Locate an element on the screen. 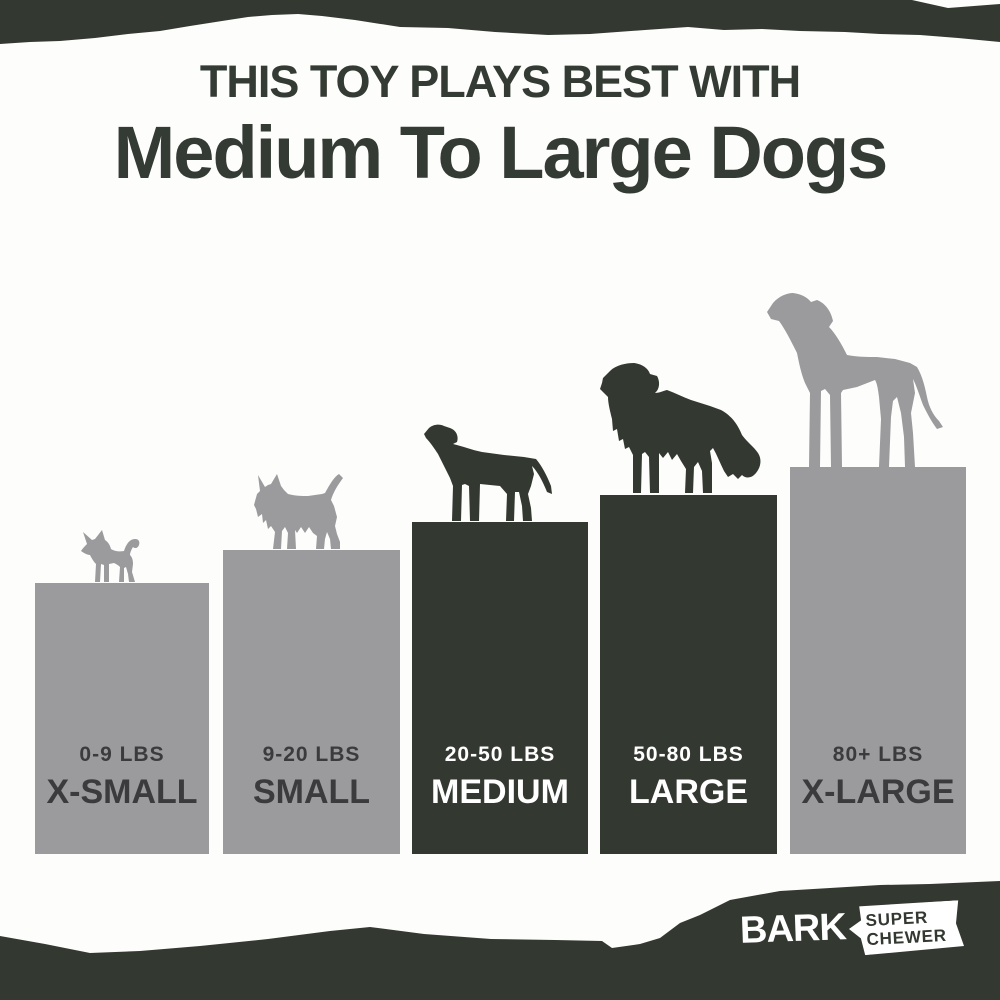  weight-range-label: 50-80 LBS is located at coordinates (688, 754).